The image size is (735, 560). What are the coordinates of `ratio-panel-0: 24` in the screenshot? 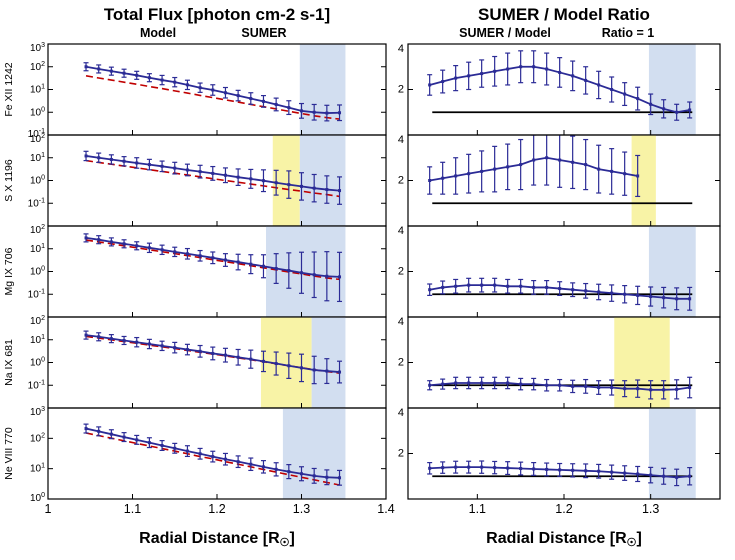 It's located at (559, 89).